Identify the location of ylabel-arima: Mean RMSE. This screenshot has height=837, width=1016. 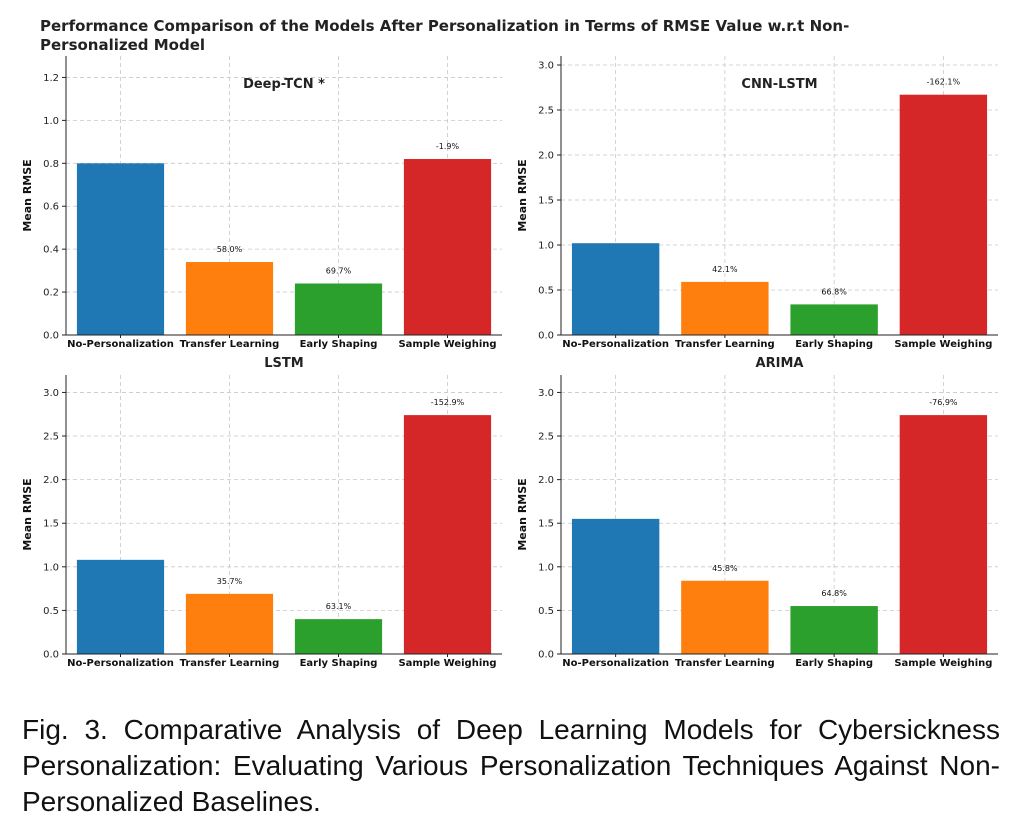
(522, 514).